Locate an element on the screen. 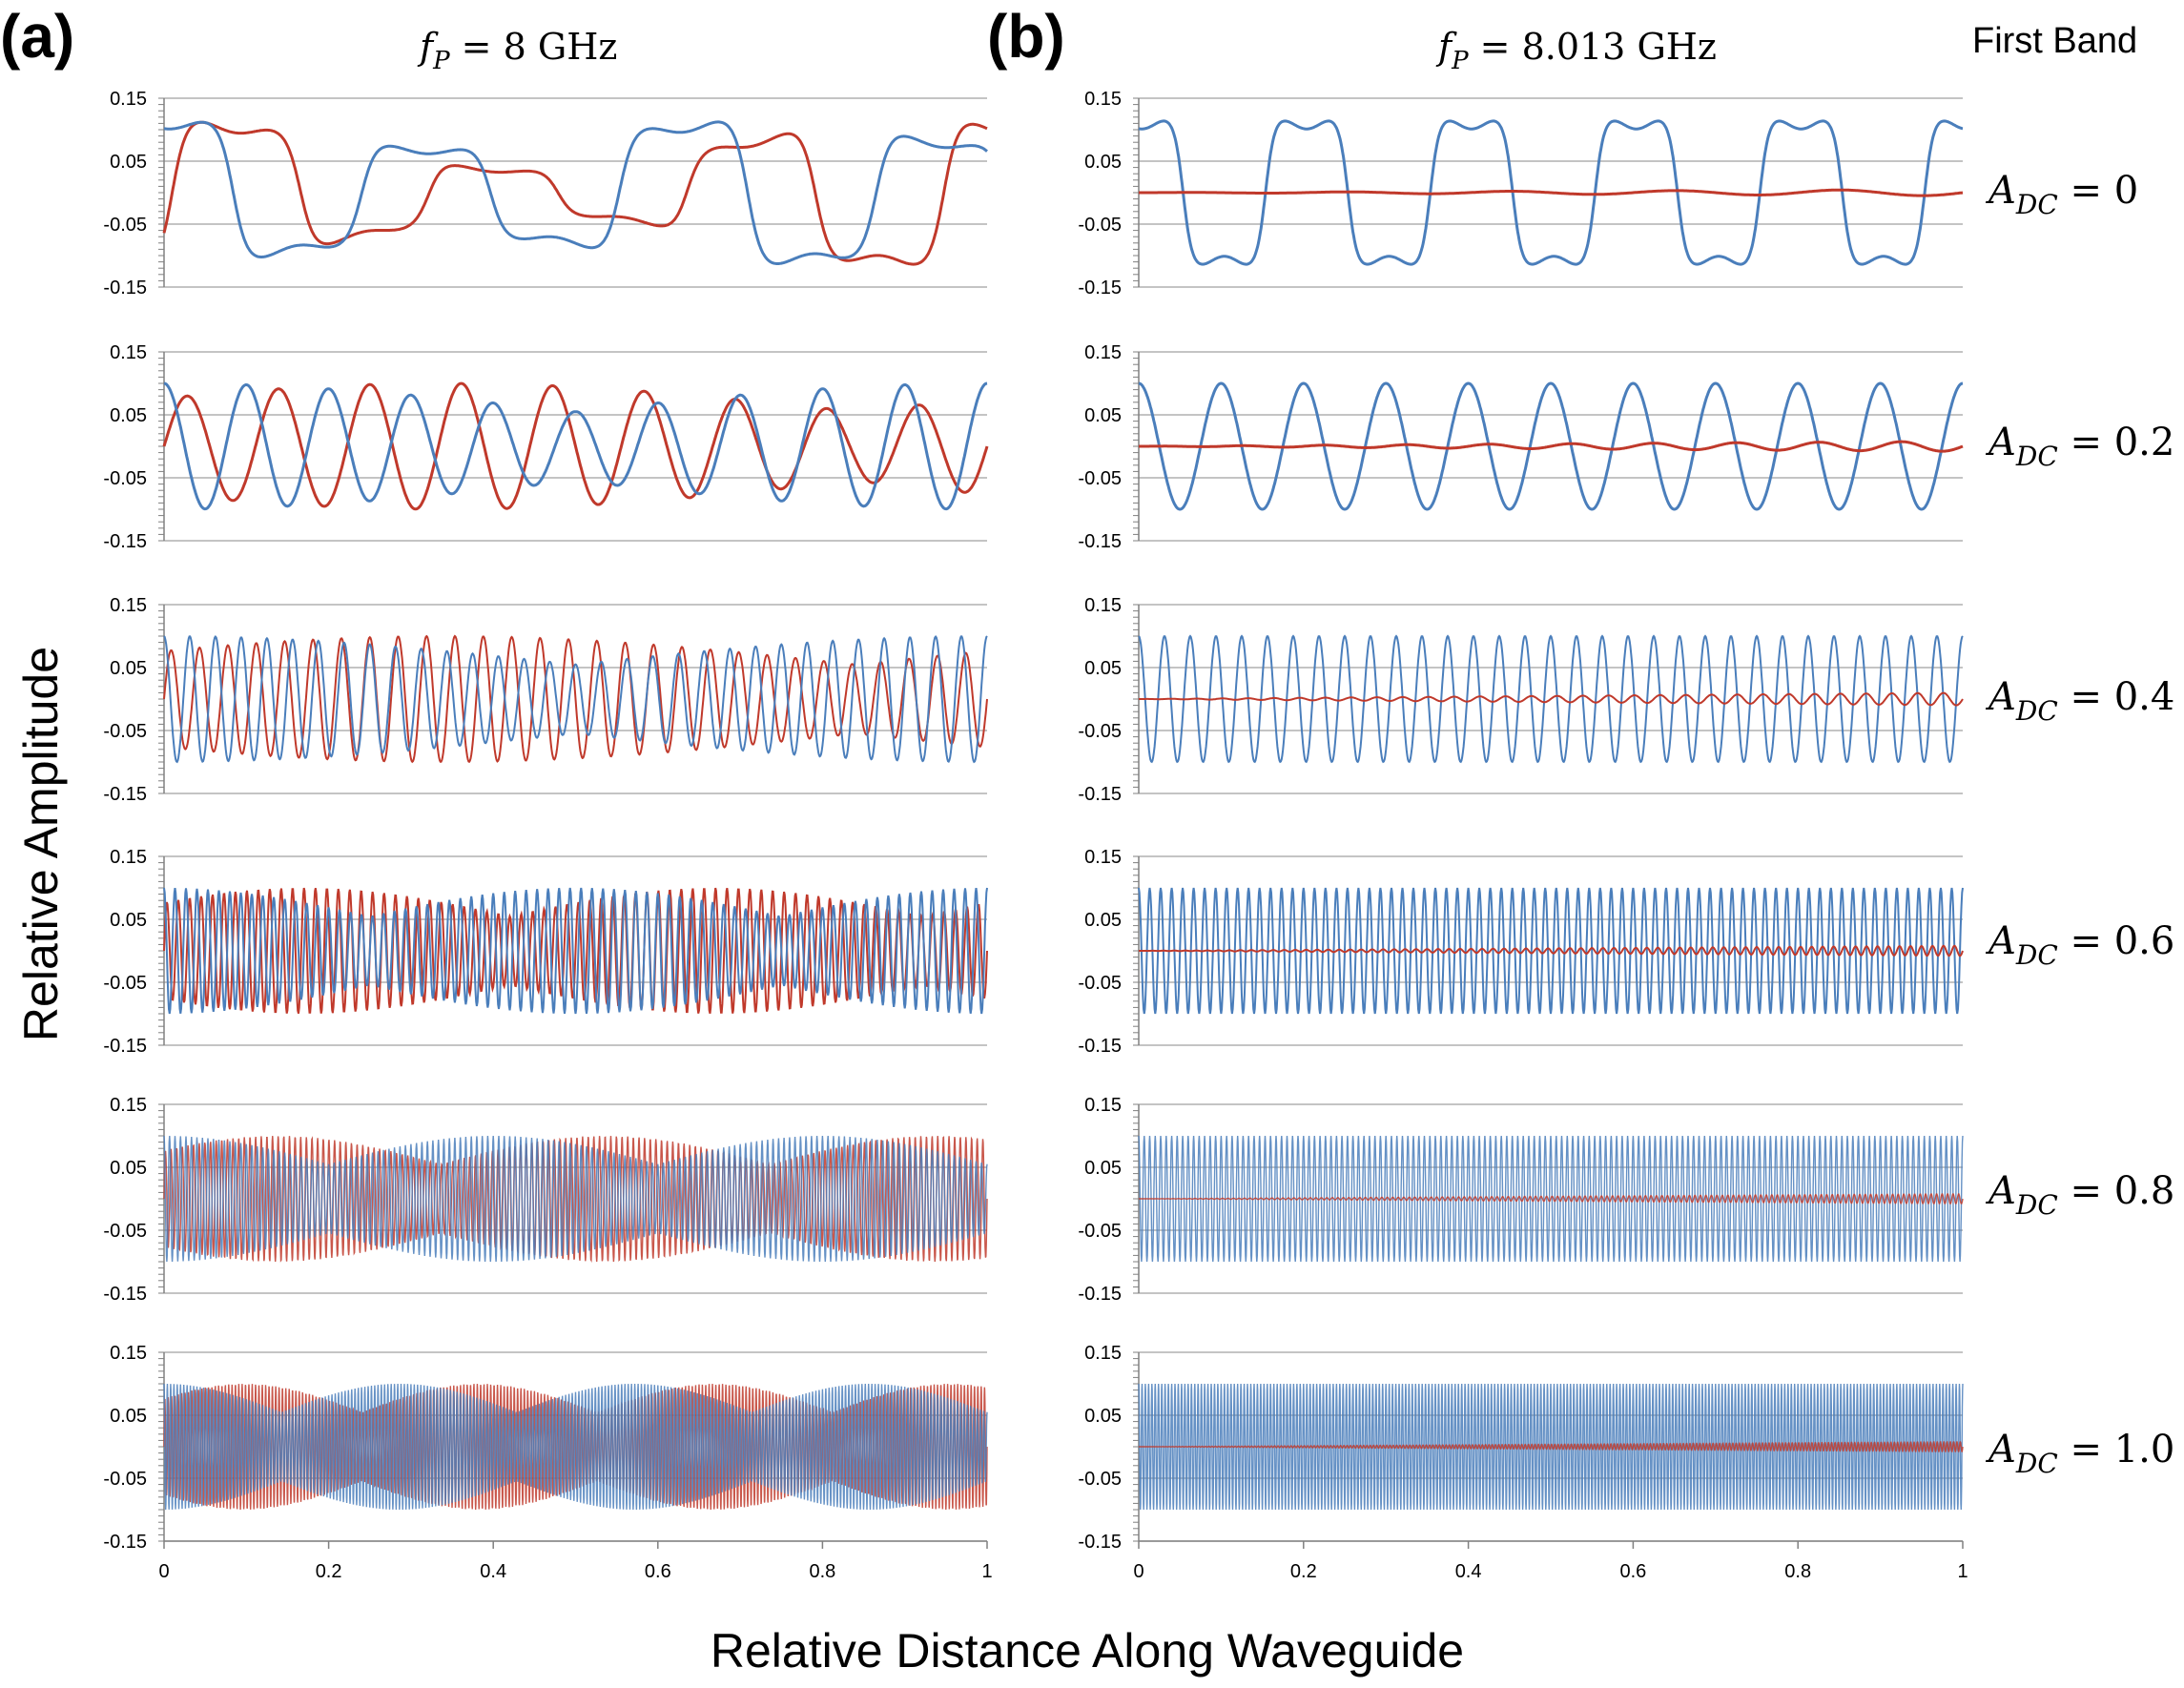 Image resolution: width=2184 pixels, height=1688 pixels. panel-b-subplot-3: 0.15 0.05 -0.05 -0.15 is located at coordinates (1521, 952).